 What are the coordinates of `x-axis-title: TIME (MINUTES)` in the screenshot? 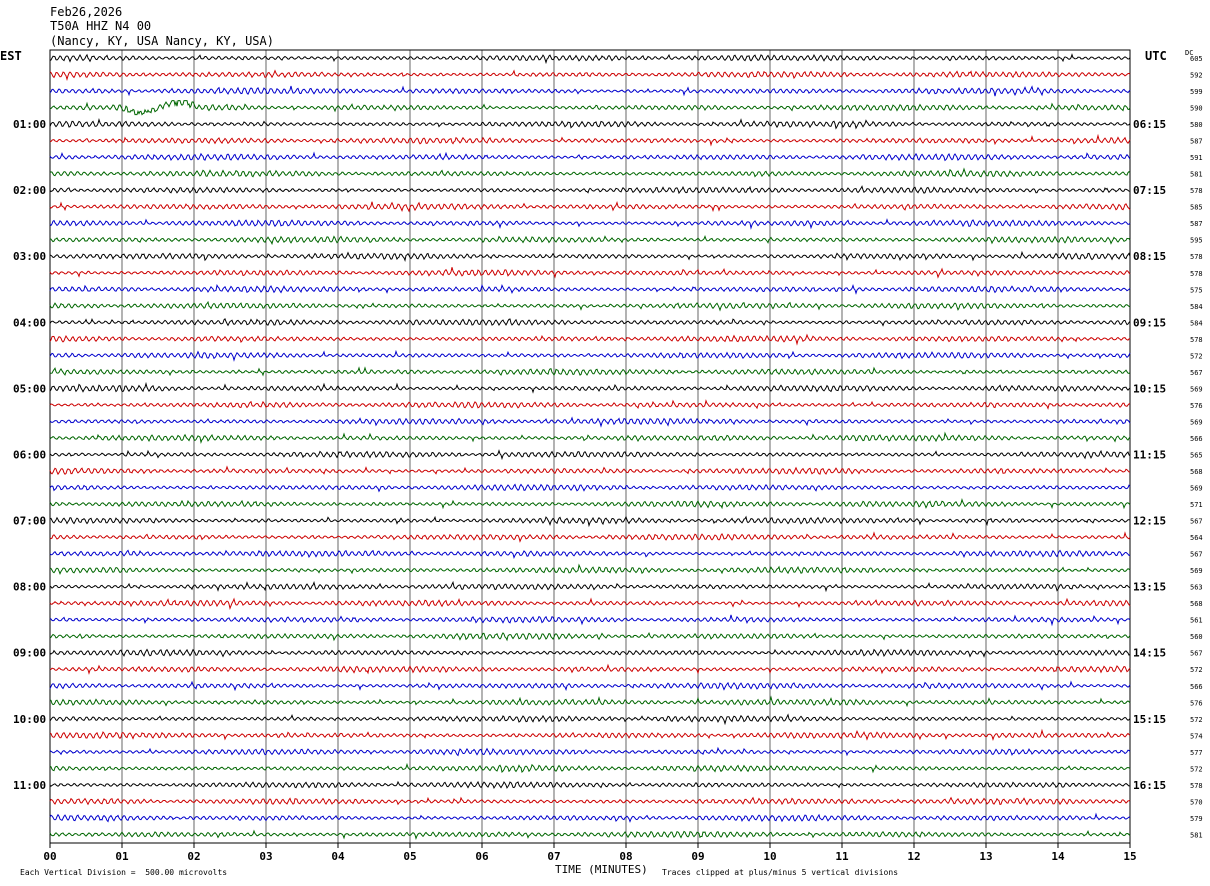 It's located at (601, 869).